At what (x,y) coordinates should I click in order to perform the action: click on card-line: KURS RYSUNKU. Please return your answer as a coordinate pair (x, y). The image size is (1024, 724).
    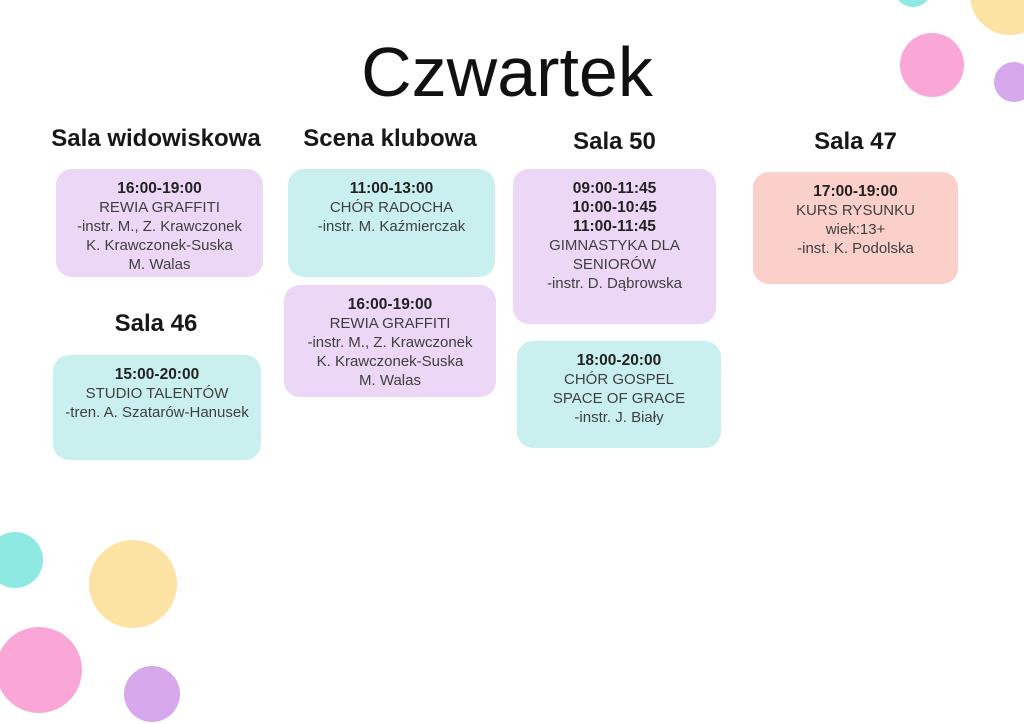
    Looking at the image, I should click on (855, 210).